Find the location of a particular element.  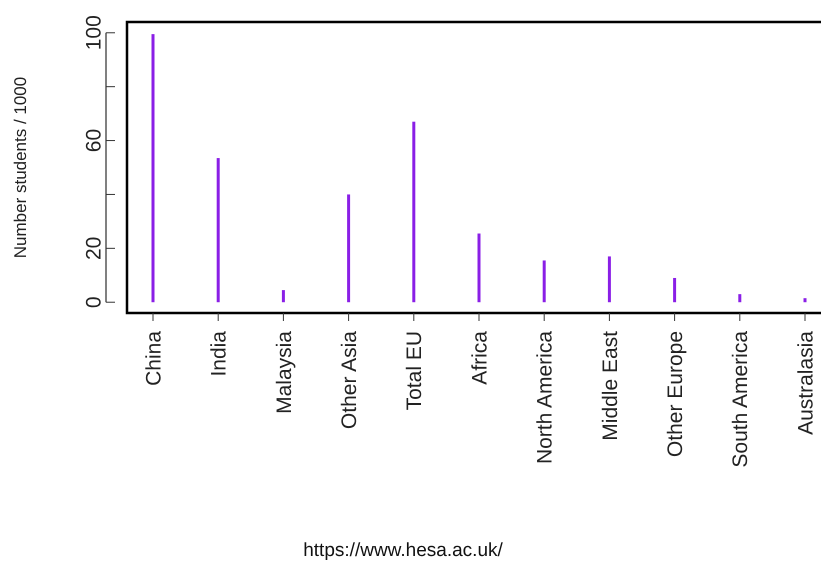

x-tick-label: Malaysia is located at coordinates (284, 372).